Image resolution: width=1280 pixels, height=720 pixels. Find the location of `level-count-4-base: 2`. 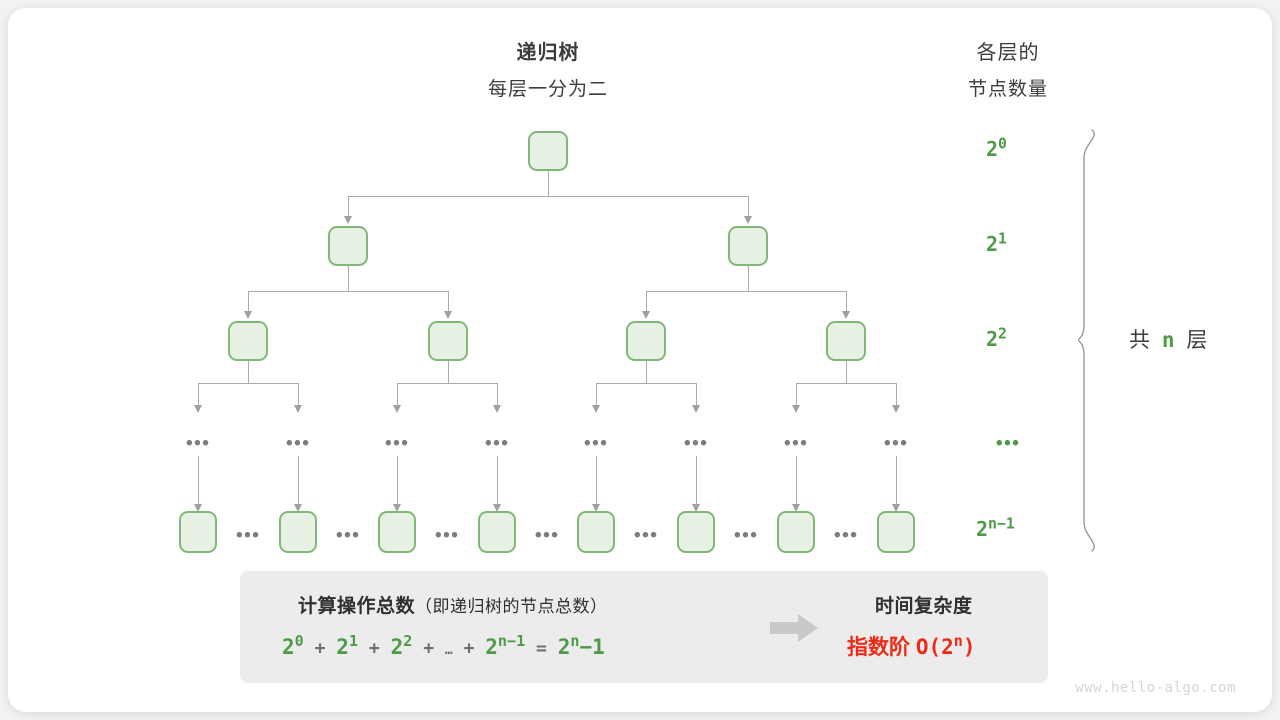

level-count-4-base: 2 is located at coordinates (982, 529).